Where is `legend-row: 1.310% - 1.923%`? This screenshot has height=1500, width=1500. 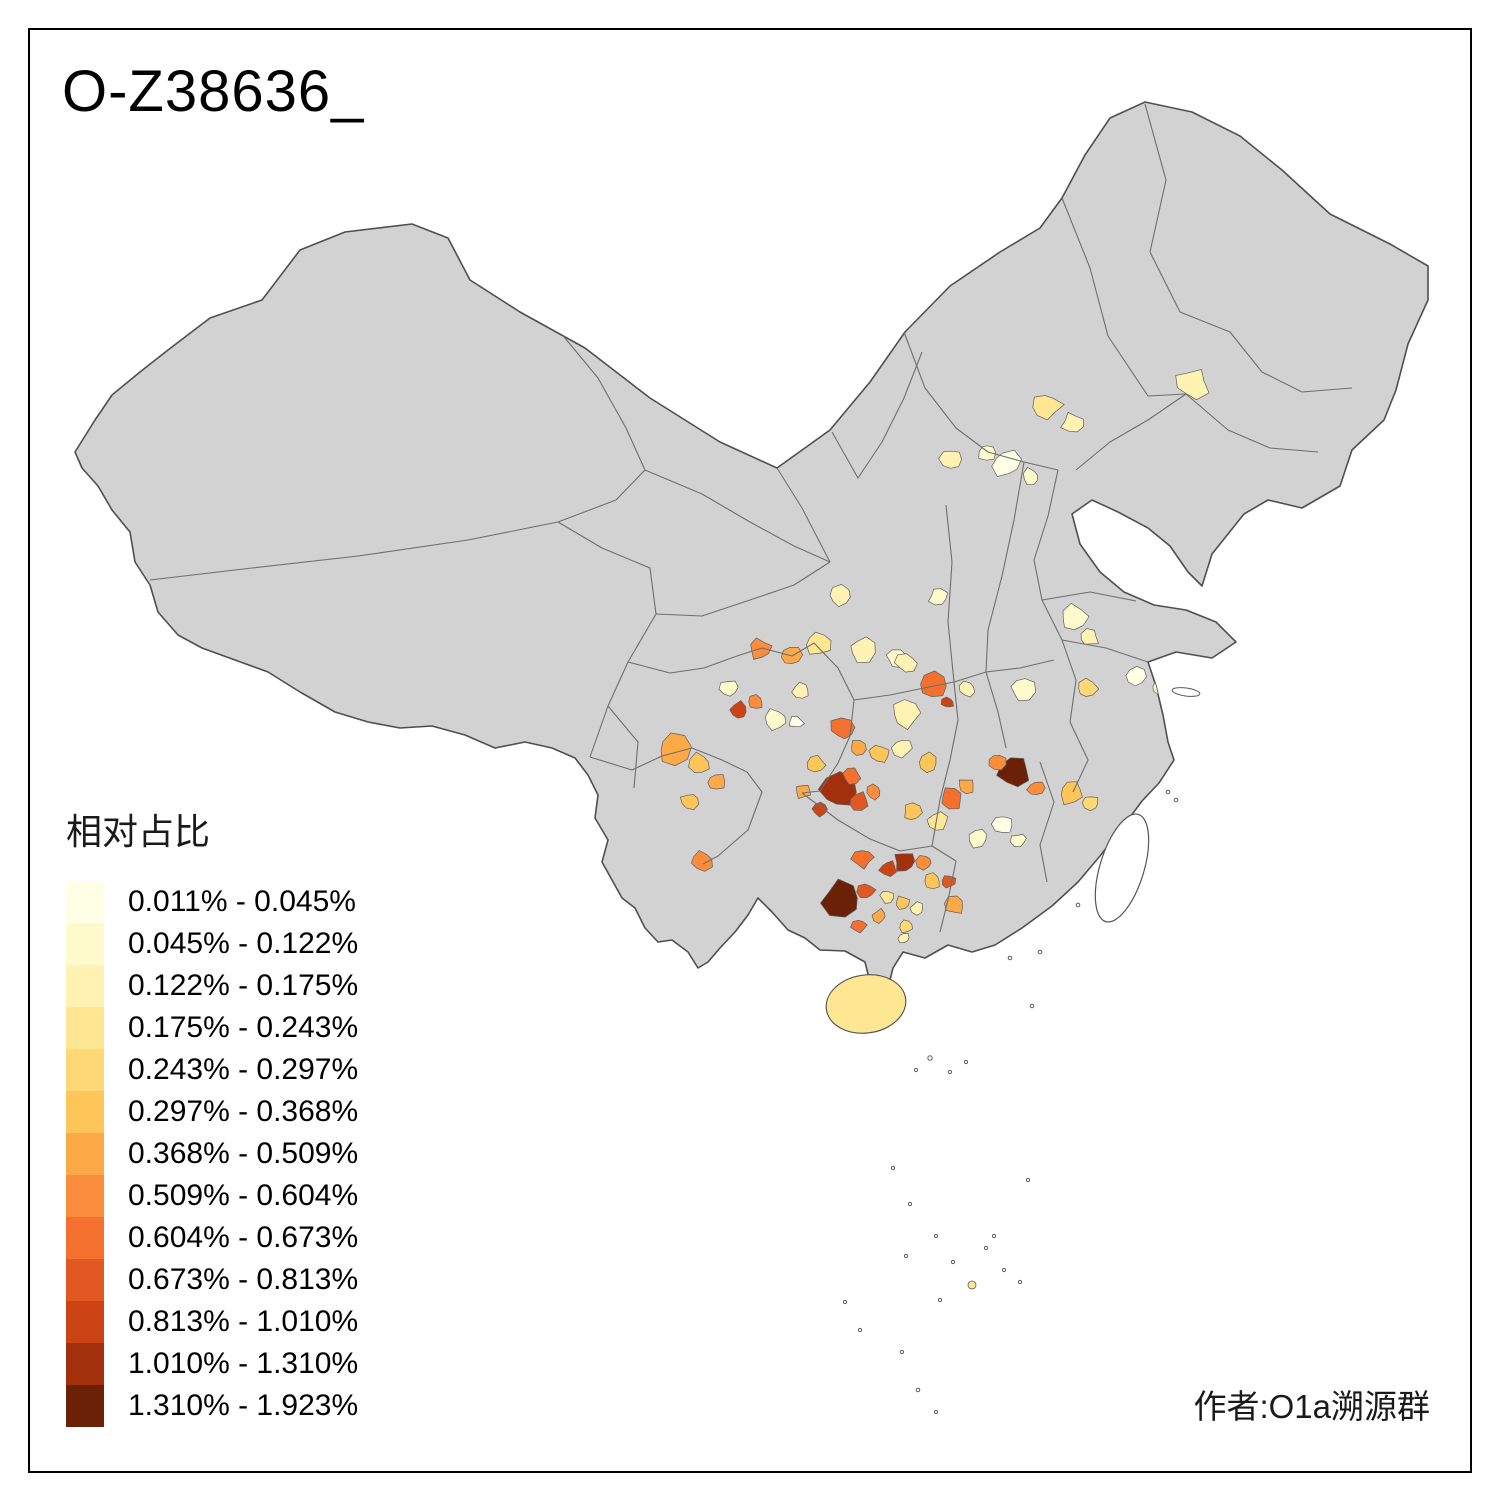 legend-row: 1.310% - 1.923% is located at coordinates (212, 1406).